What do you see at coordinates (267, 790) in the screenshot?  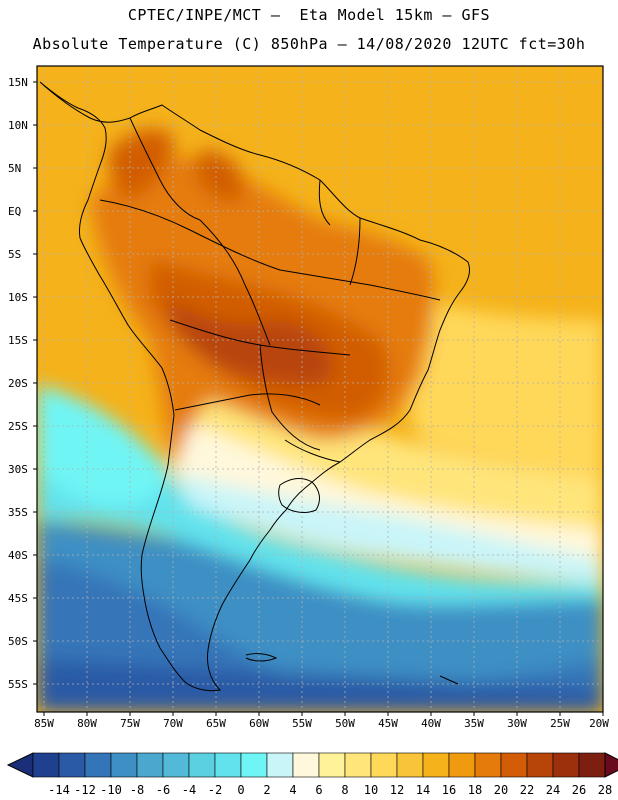 I see `colorbar-tick-label: 2` at bounding box center [267, 790].